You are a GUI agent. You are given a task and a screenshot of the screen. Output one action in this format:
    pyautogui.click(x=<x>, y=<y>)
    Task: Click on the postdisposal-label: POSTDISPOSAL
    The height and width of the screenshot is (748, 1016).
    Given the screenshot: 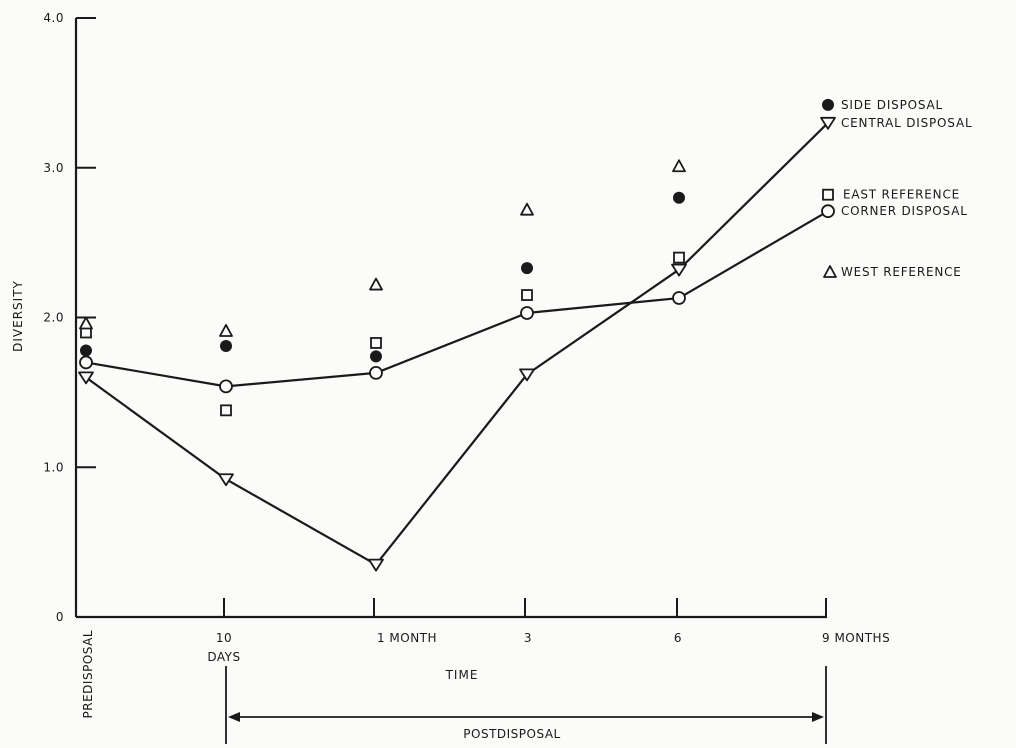 What is the action you would take?
    pyautogui.click(x=511, y=734)
    